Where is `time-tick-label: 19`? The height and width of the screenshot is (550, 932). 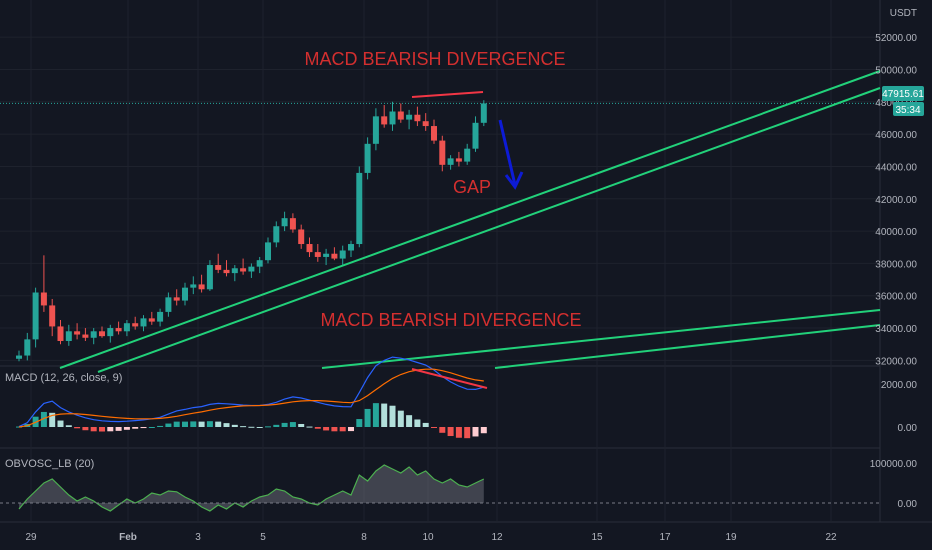 time-tick-label: 19 is located at coordinates (731, 537).